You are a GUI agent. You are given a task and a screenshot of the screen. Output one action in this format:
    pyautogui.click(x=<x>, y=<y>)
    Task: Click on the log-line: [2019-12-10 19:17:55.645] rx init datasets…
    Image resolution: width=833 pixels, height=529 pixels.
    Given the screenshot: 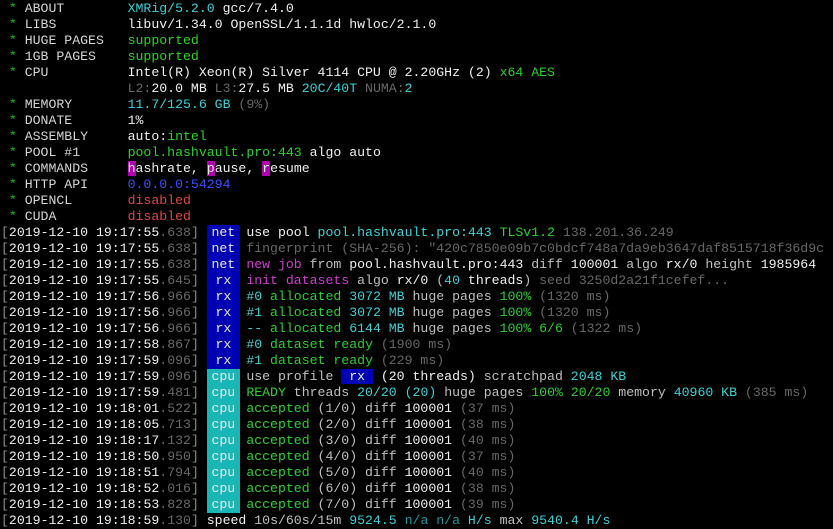 What is the action you would take?
    pyautogui.click(x=417, y=281)
    